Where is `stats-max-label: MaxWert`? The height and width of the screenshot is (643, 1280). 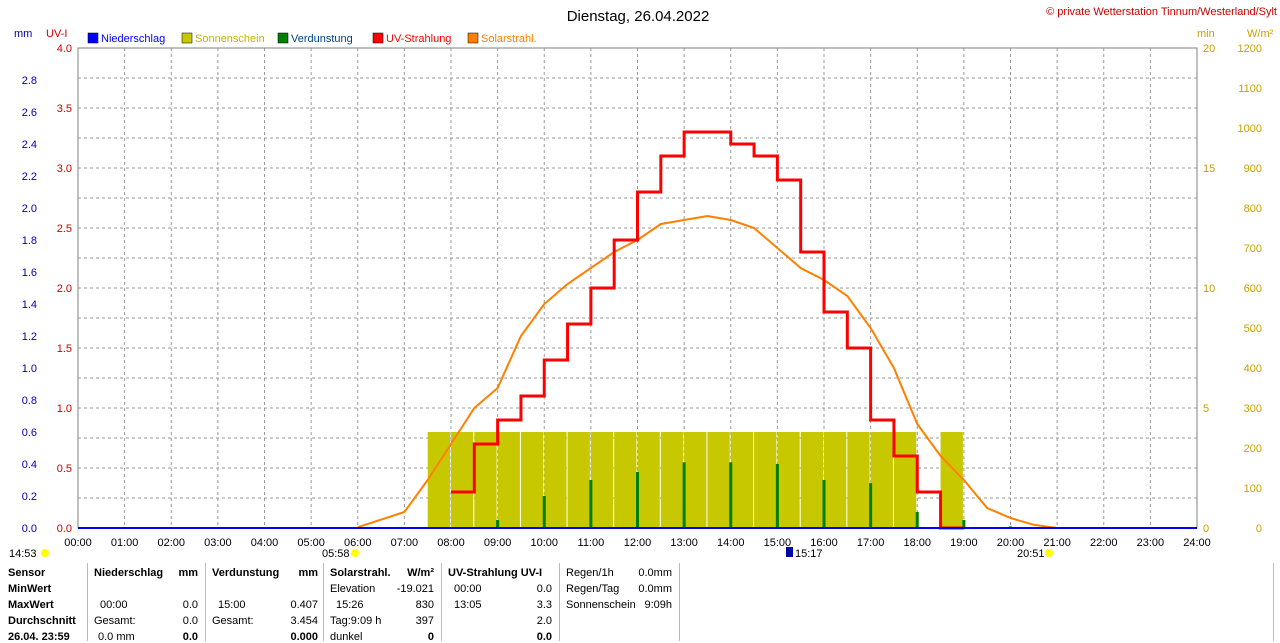 stats-max-label: MaxWert is located at coordinates (31, 605).